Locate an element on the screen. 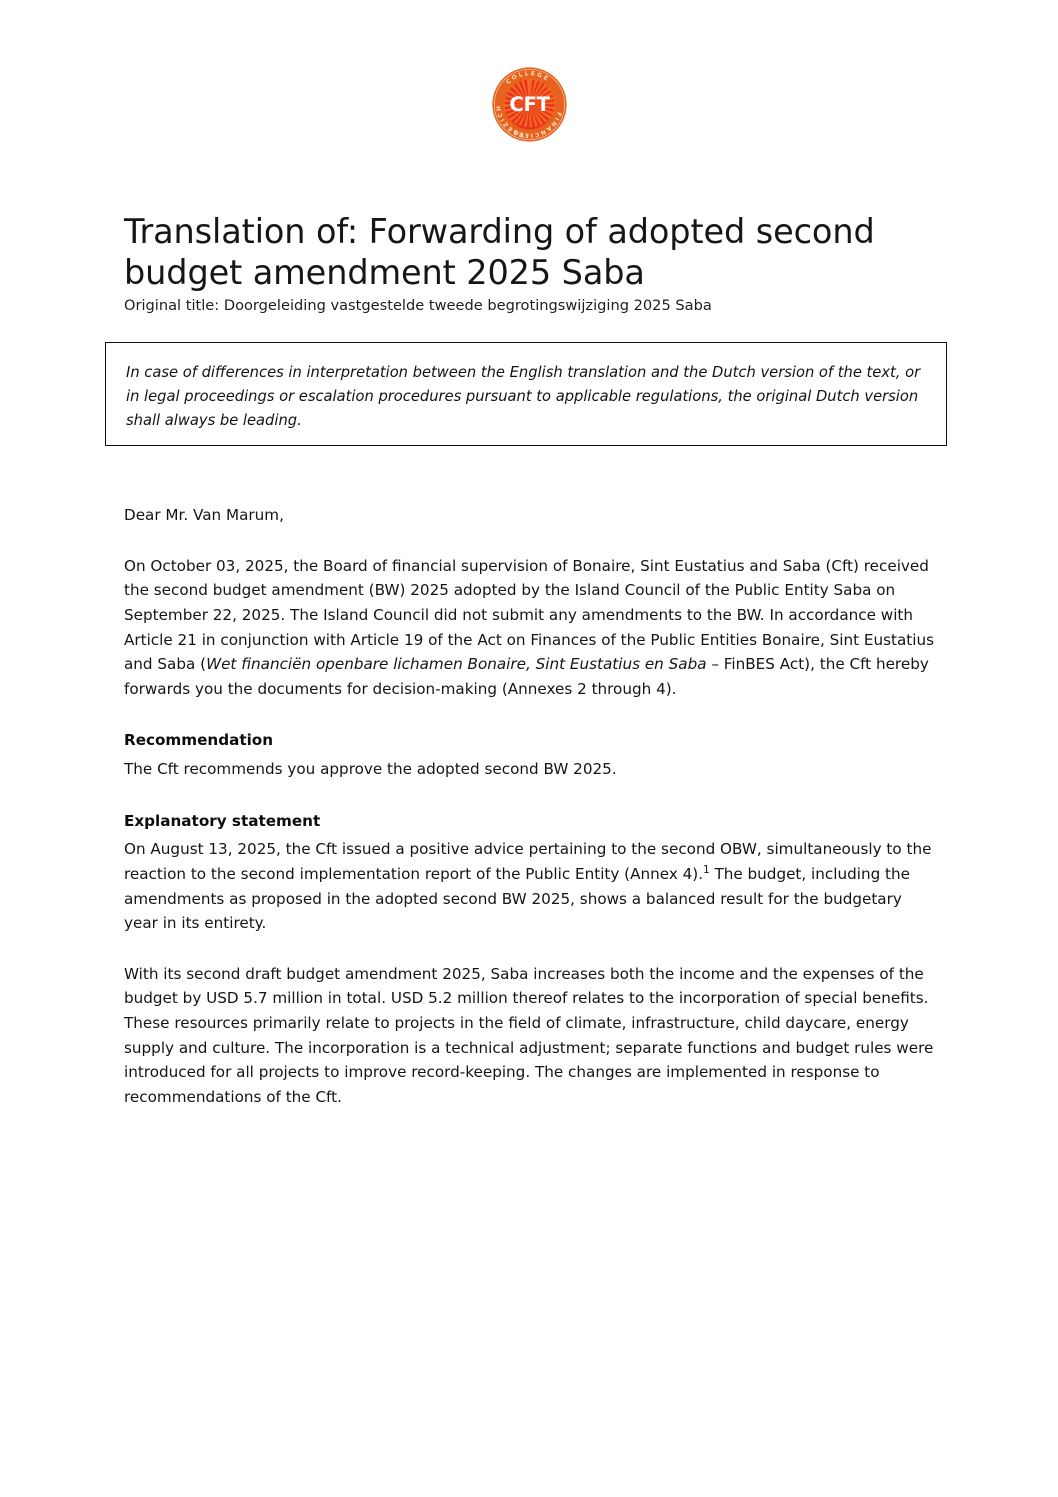  logo-container: COLLEGE FINANCIEEL TOEZICHT CFT is located at coordinates (529, 104).